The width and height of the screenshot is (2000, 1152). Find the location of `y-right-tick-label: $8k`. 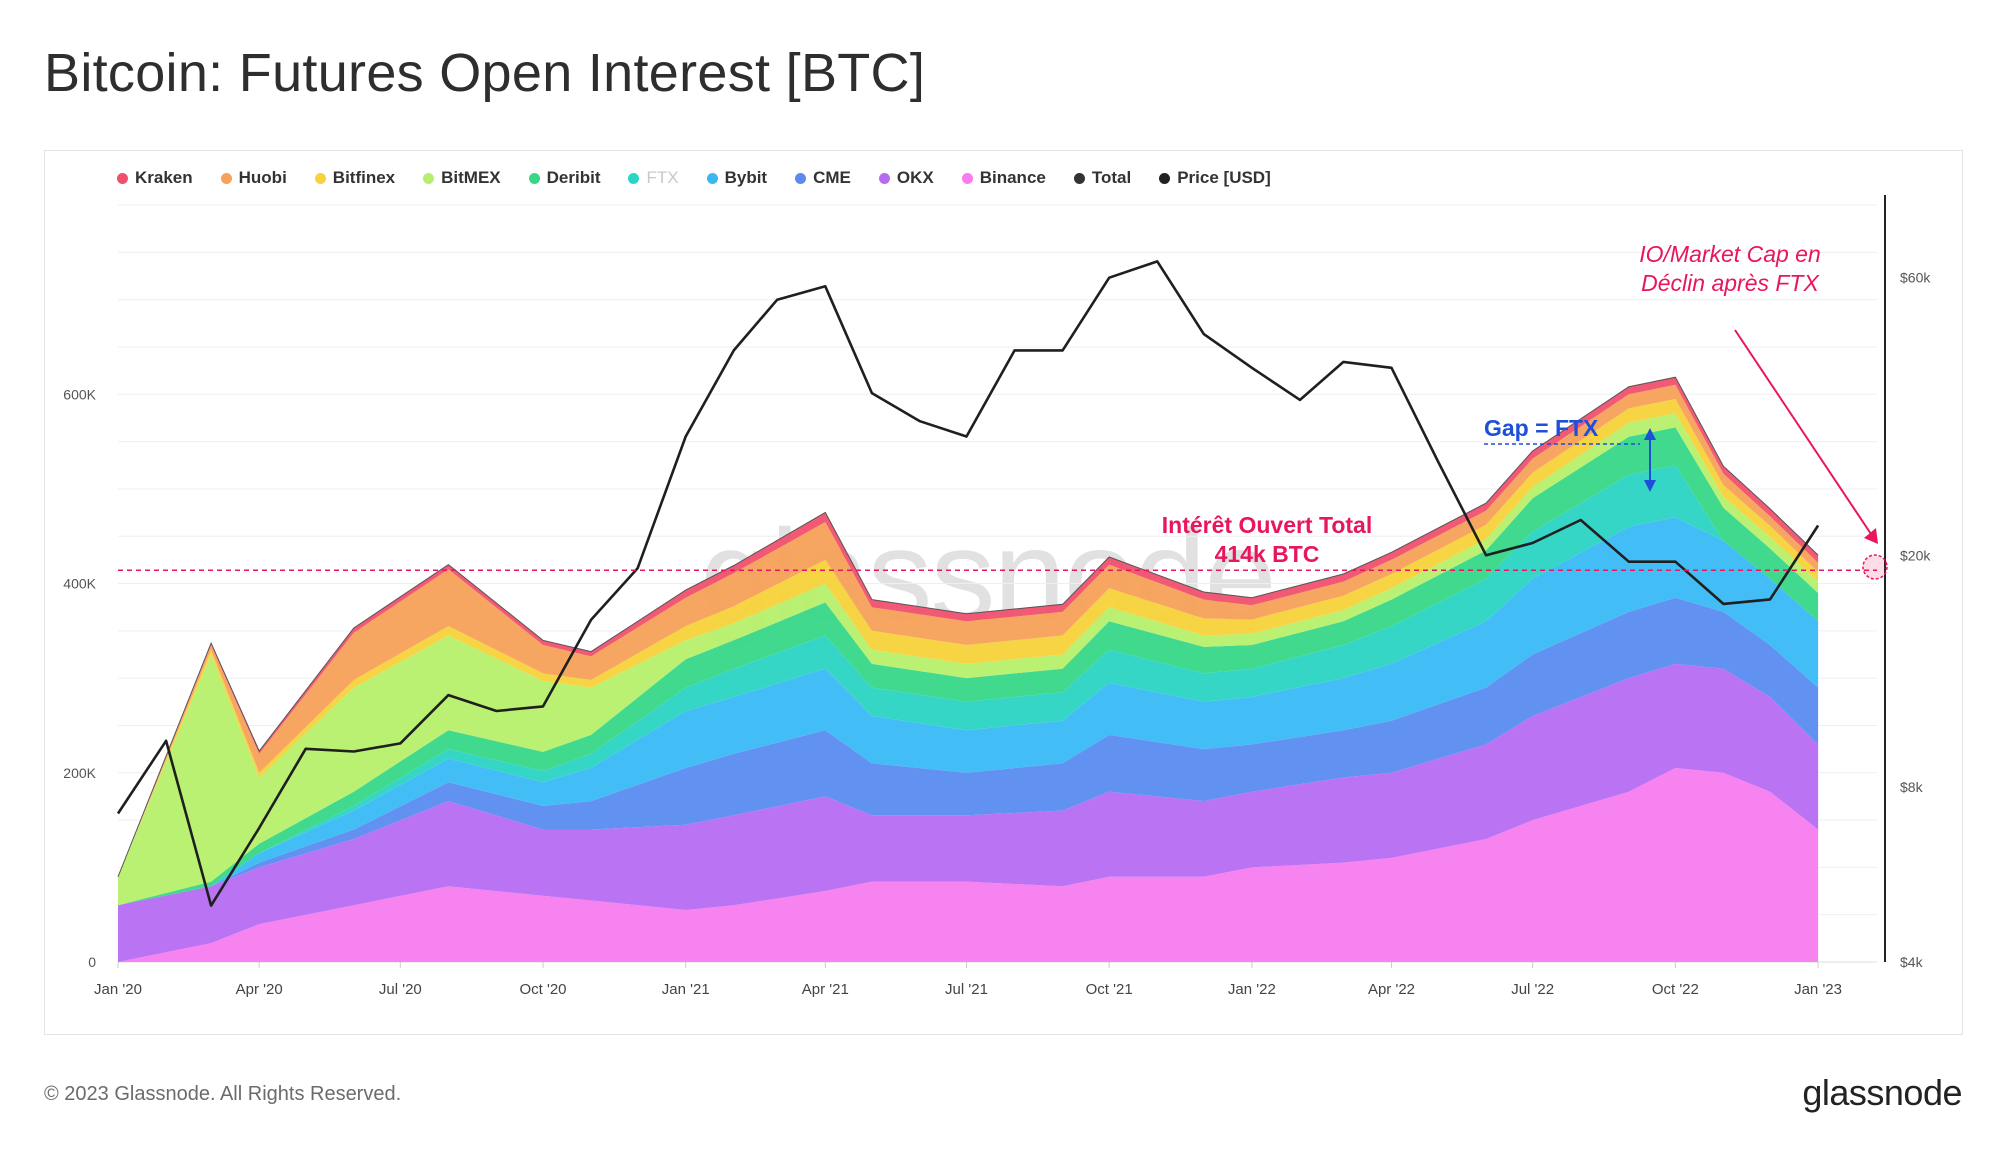

y-right-tick-label: $8k is located at coordinates (1912, 787).